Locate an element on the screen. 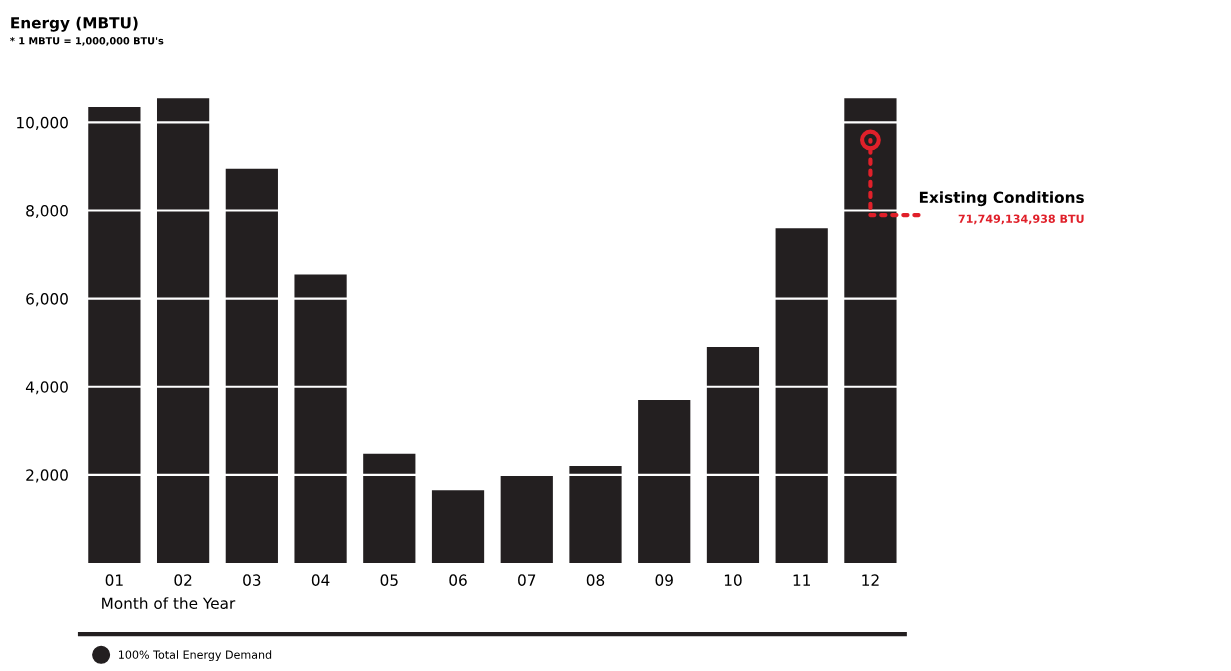  x-axis-title: Month of the Year is located at coordinates (169, 603).